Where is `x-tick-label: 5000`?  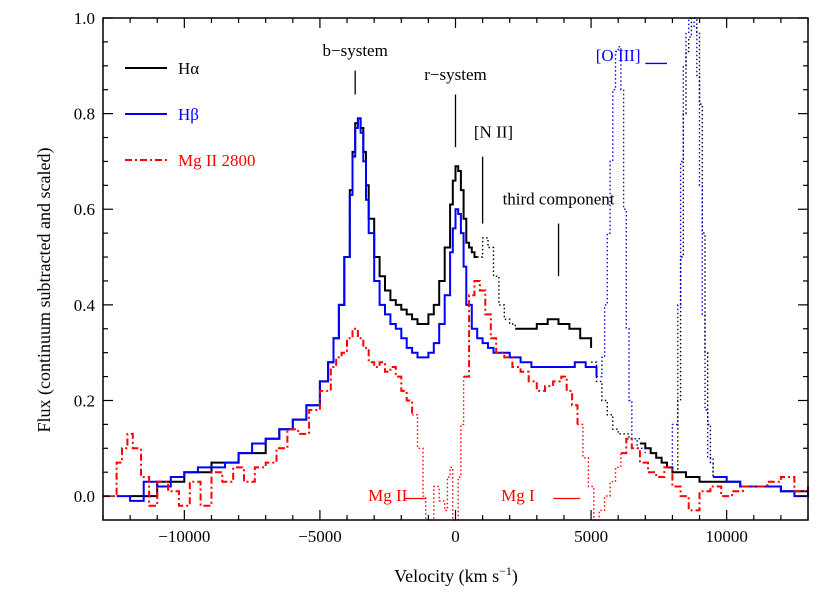 x-tick-label: 5000 is located at coordinates (591, 536).